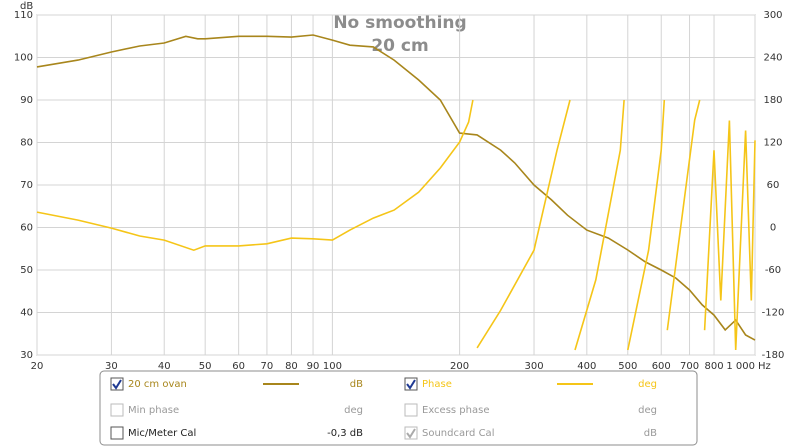 The width and height of the screenshot is (800, 447). I want to click on legend-unit: dB, so click(356, 384).